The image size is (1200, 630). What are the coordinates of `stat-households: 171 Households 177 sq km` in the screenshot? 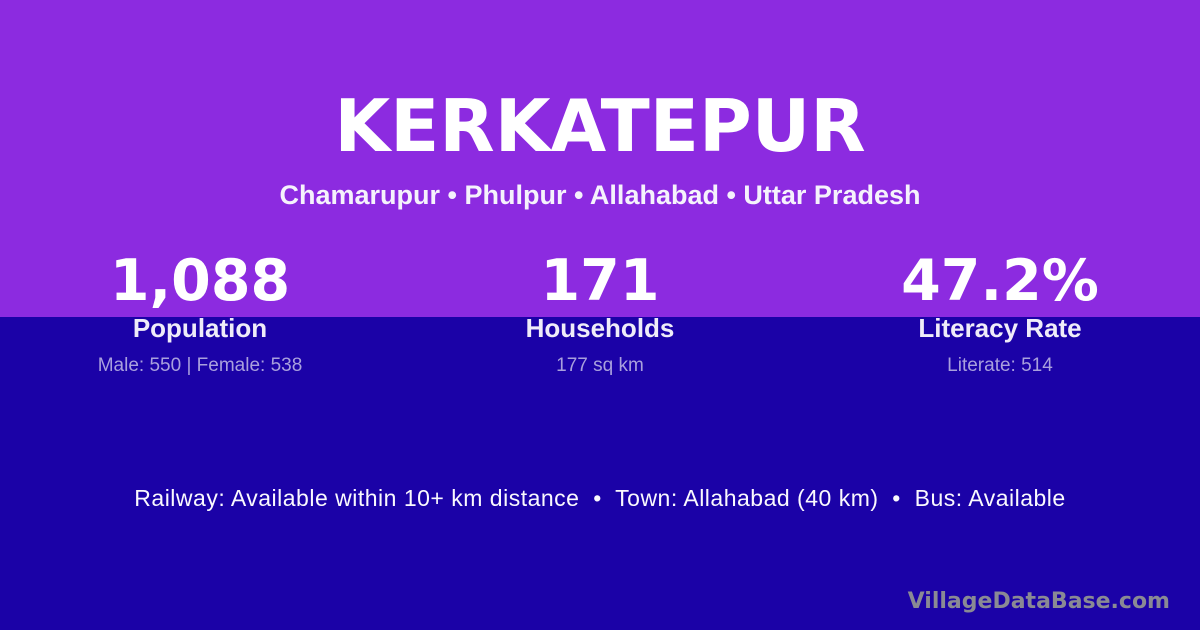 It's located at (600, 316).